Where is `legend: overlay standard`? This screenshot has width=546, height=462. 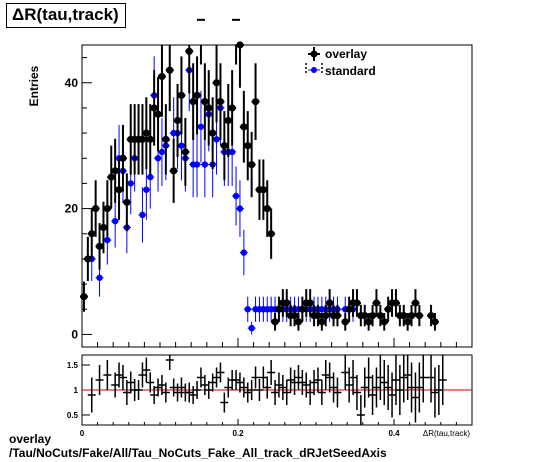
legend: overlay standard is located at coordinates (340, 62).